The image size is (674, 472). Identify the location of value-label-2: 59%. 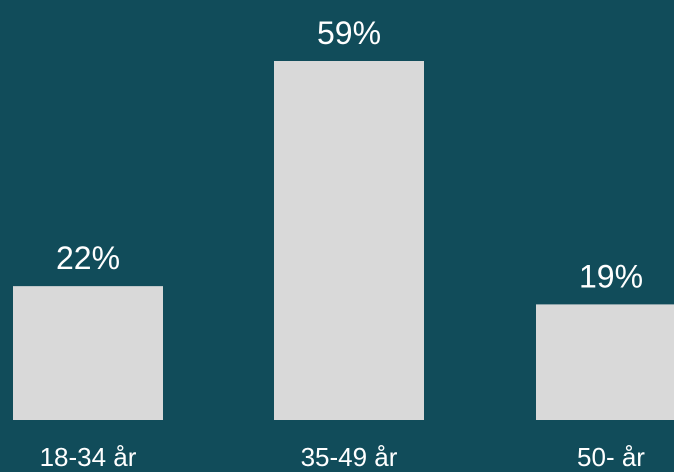
(349, 33).